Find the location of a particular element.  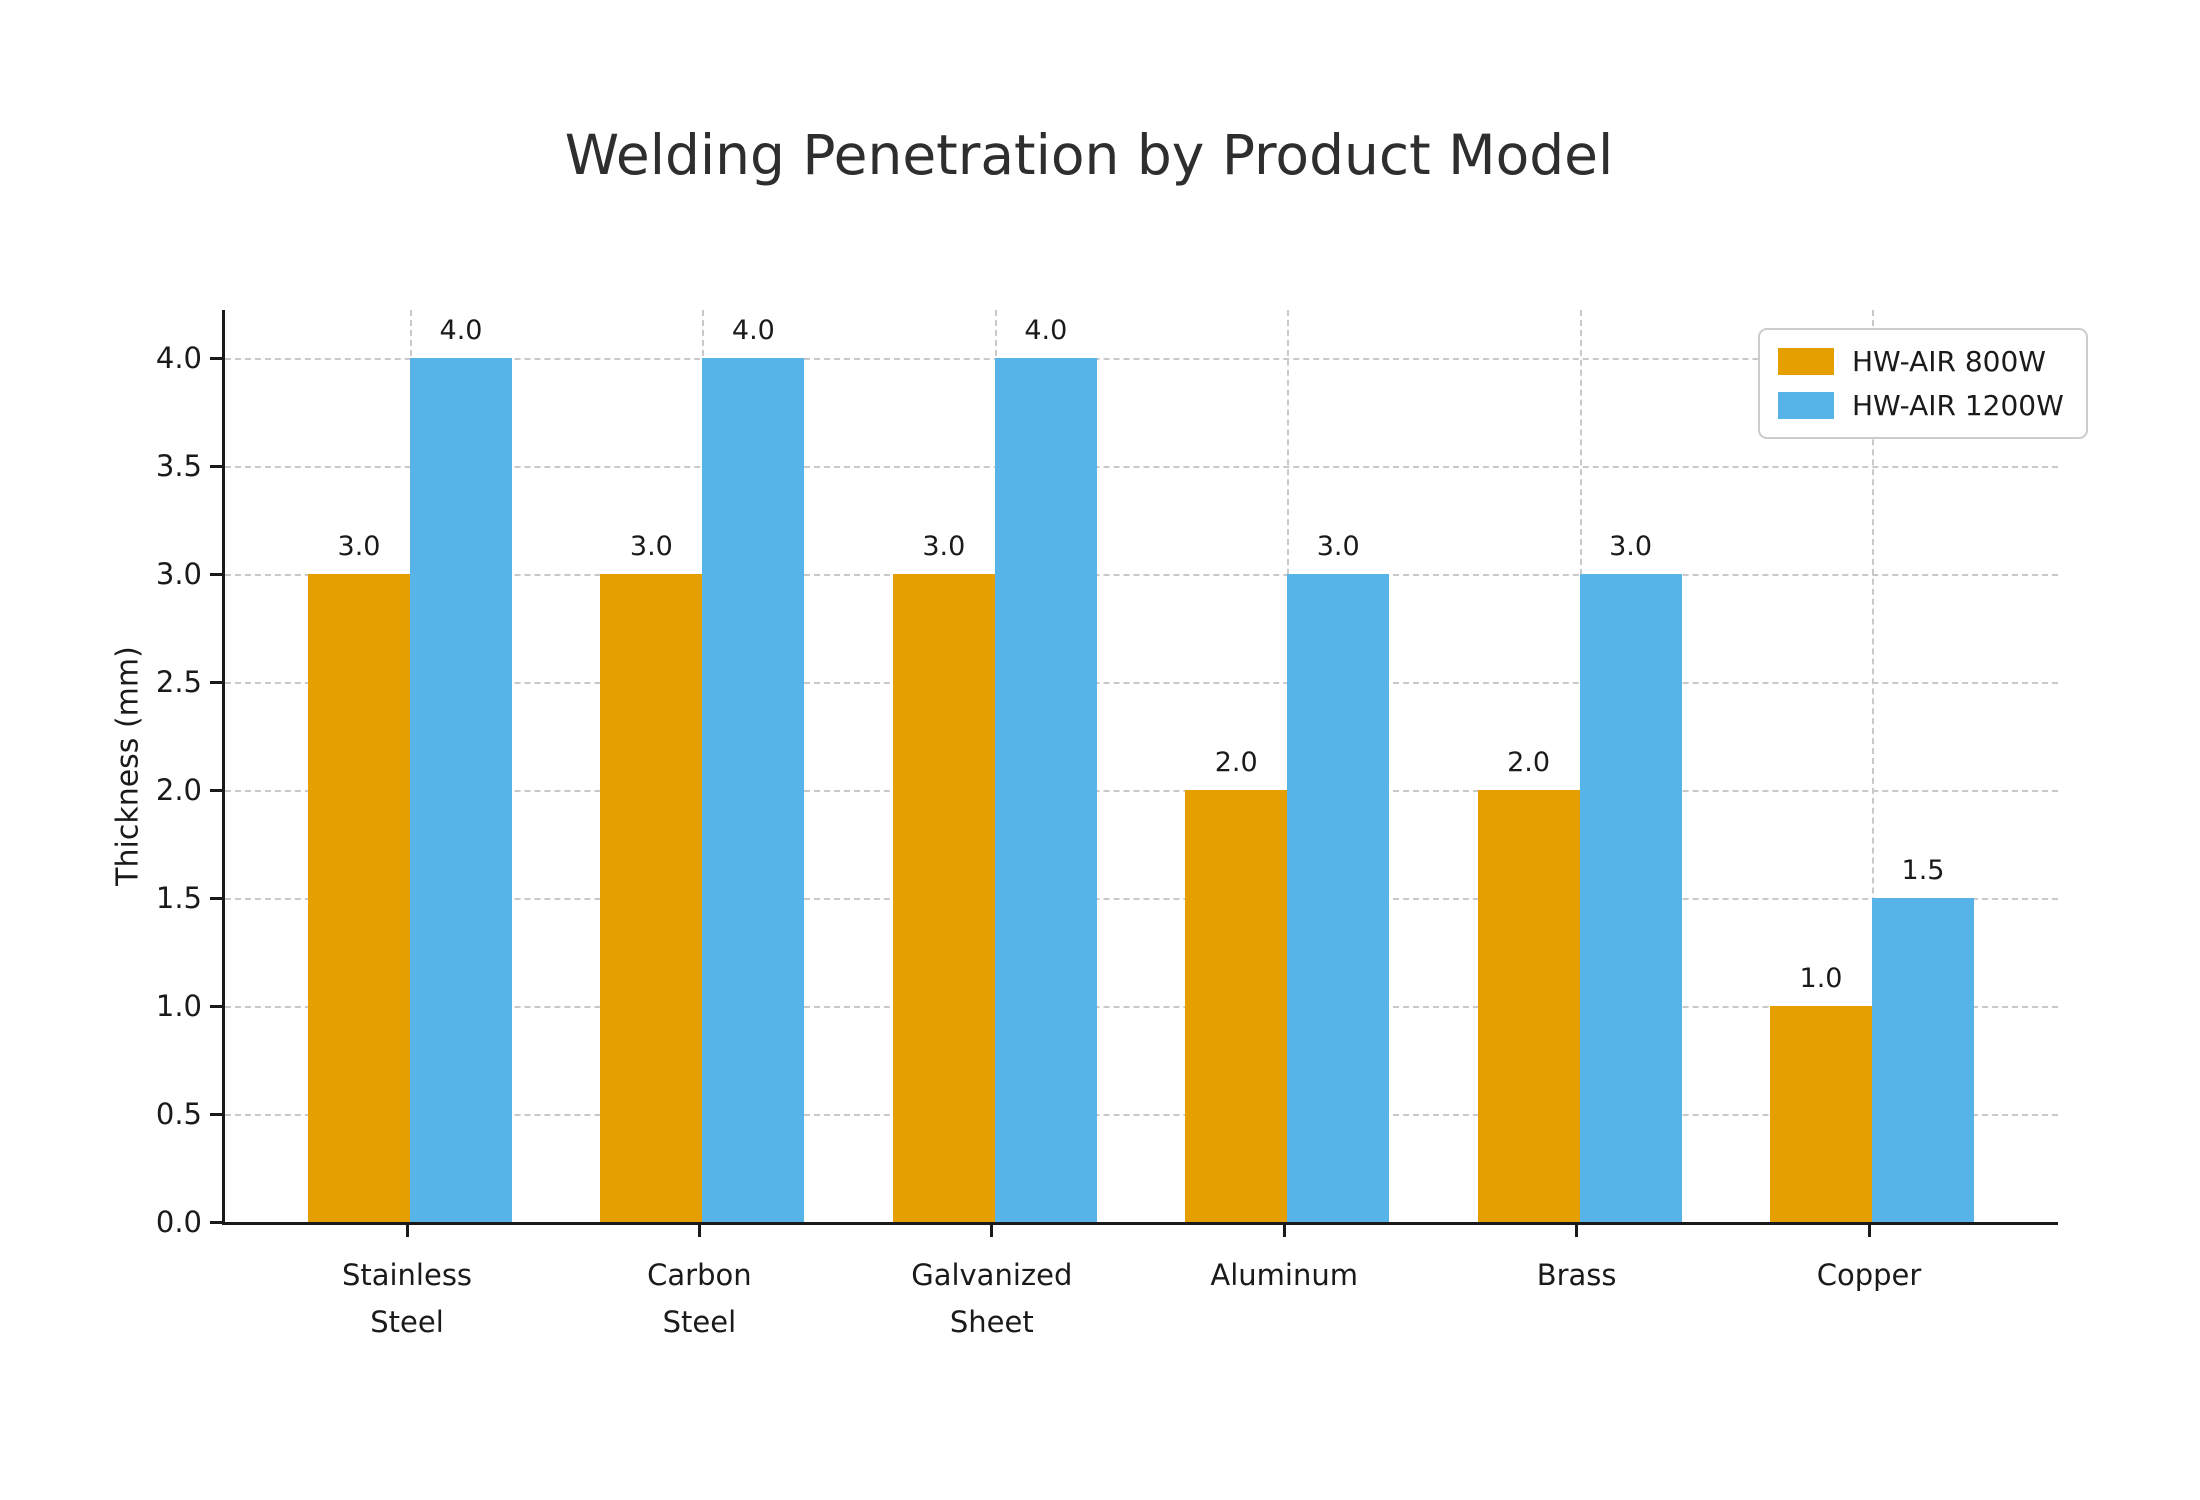

x-tick-label: Galvanized Sheet is located at coordinates (992, 1298).